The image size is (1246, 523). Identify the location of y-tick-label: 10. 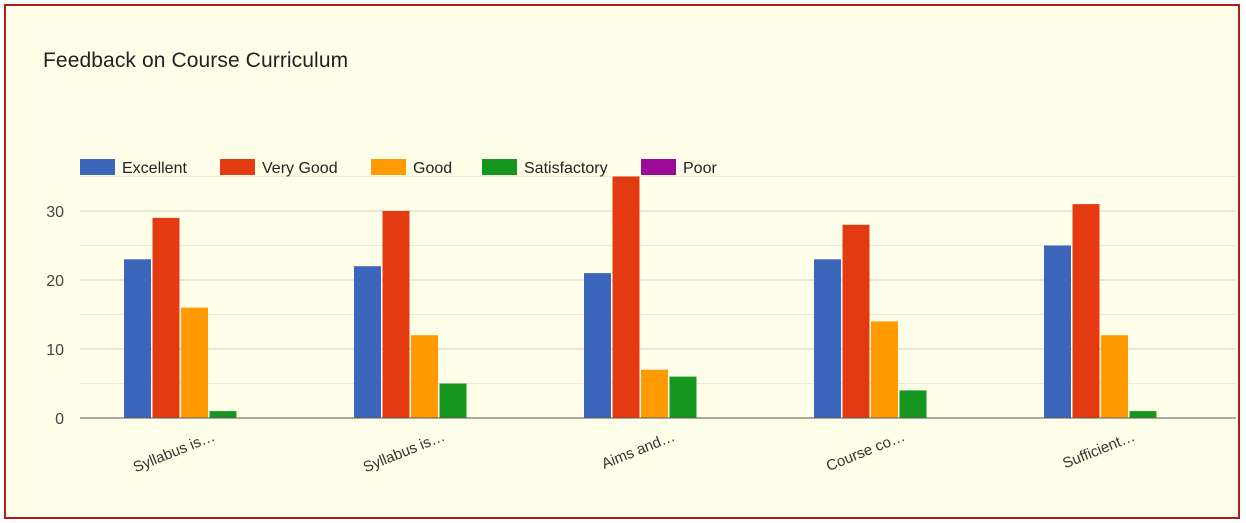
(55, 350).